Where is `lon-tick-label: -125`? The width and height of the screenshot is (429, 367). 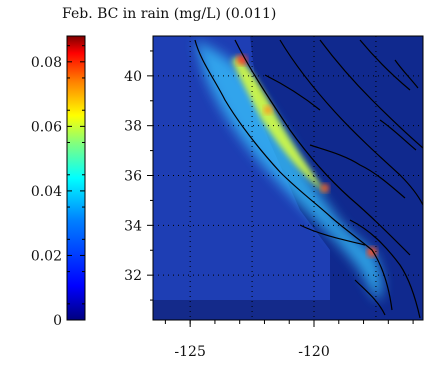 lon-tick-label: -125 is located at coordinates (189, 352).